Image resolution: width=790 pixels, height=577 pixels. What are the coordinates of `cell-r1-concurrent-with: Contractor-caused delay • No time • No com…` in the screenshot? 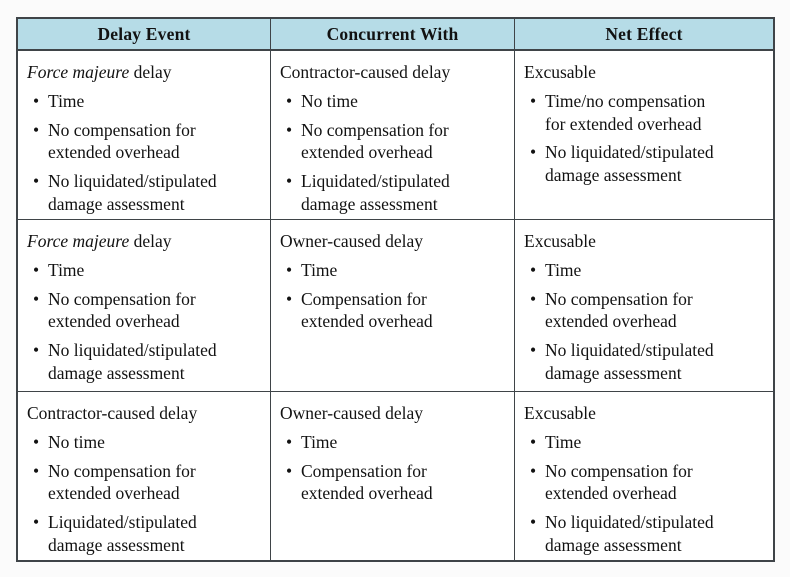 It's located at (393, 135).